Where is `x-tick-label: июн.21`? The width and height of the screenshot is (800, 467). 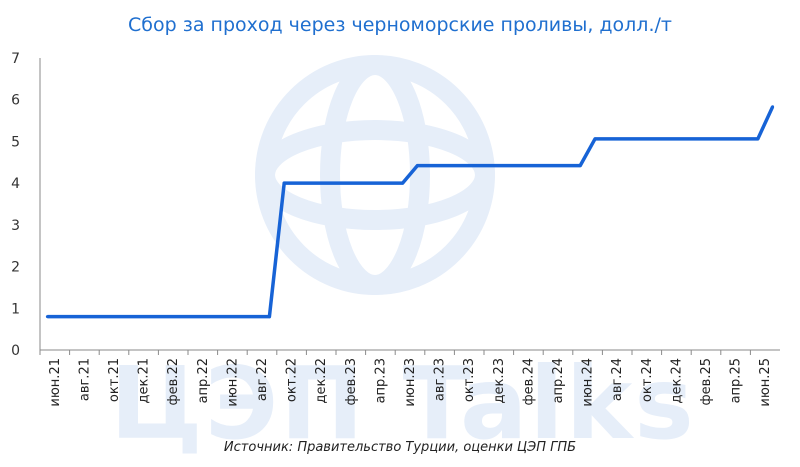 x-tick-label: июн.21 is located at coordinates (55, 382).